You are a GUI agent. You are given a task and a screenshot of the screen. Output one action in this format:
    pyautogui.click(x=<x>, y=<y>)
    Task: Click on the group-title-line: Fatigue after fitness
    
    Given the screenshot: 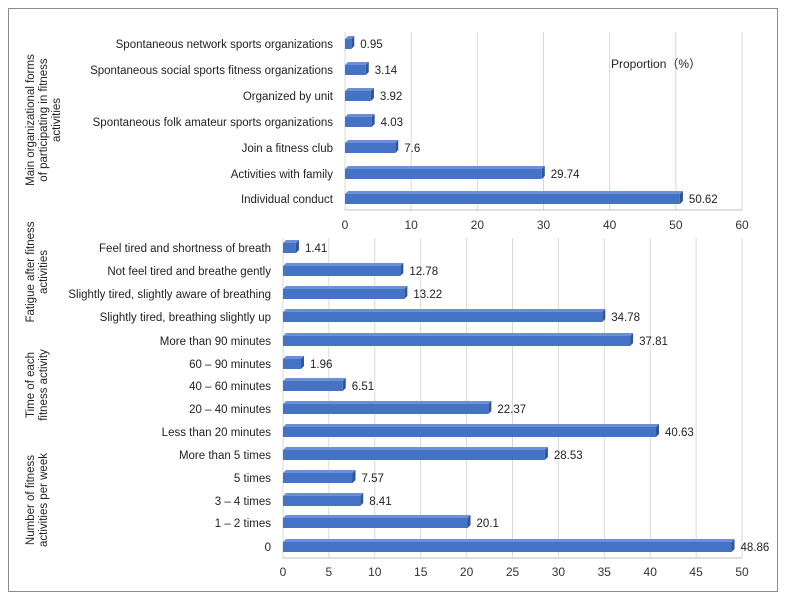 What is the action you would take?
    pyautogui.click(x=31, y=271)
    